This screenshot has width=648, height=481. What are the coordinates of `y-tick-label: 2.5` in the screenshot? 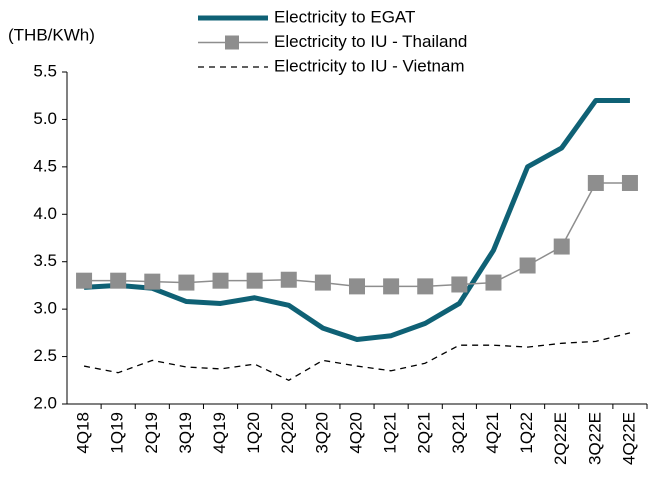 It's located at (45, 355).